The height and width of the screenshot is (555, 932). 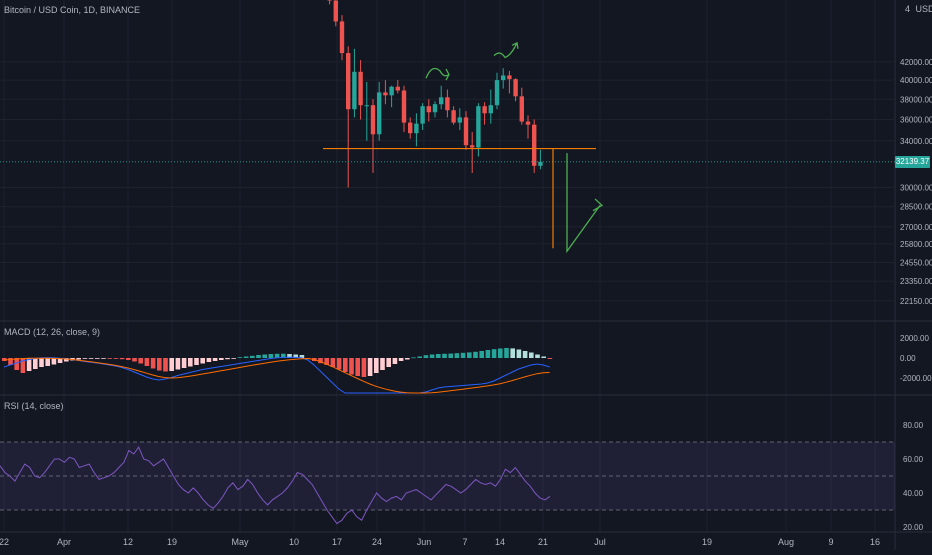 What do you see at coordinates (4, 542) in the screenshot?
I see `x-tick-label: 22` at bounding box center [4, 542].